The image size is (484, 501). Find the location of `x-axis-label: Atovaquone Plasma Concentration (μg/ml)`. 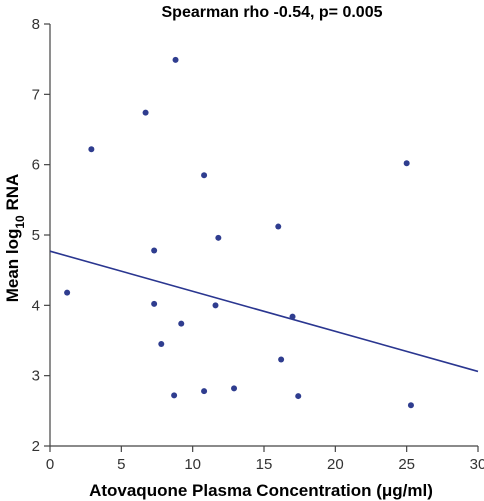

x-axis-label: Atovaquone Plasma Concentration (μg/ml) is located at coordinates (261, 490).